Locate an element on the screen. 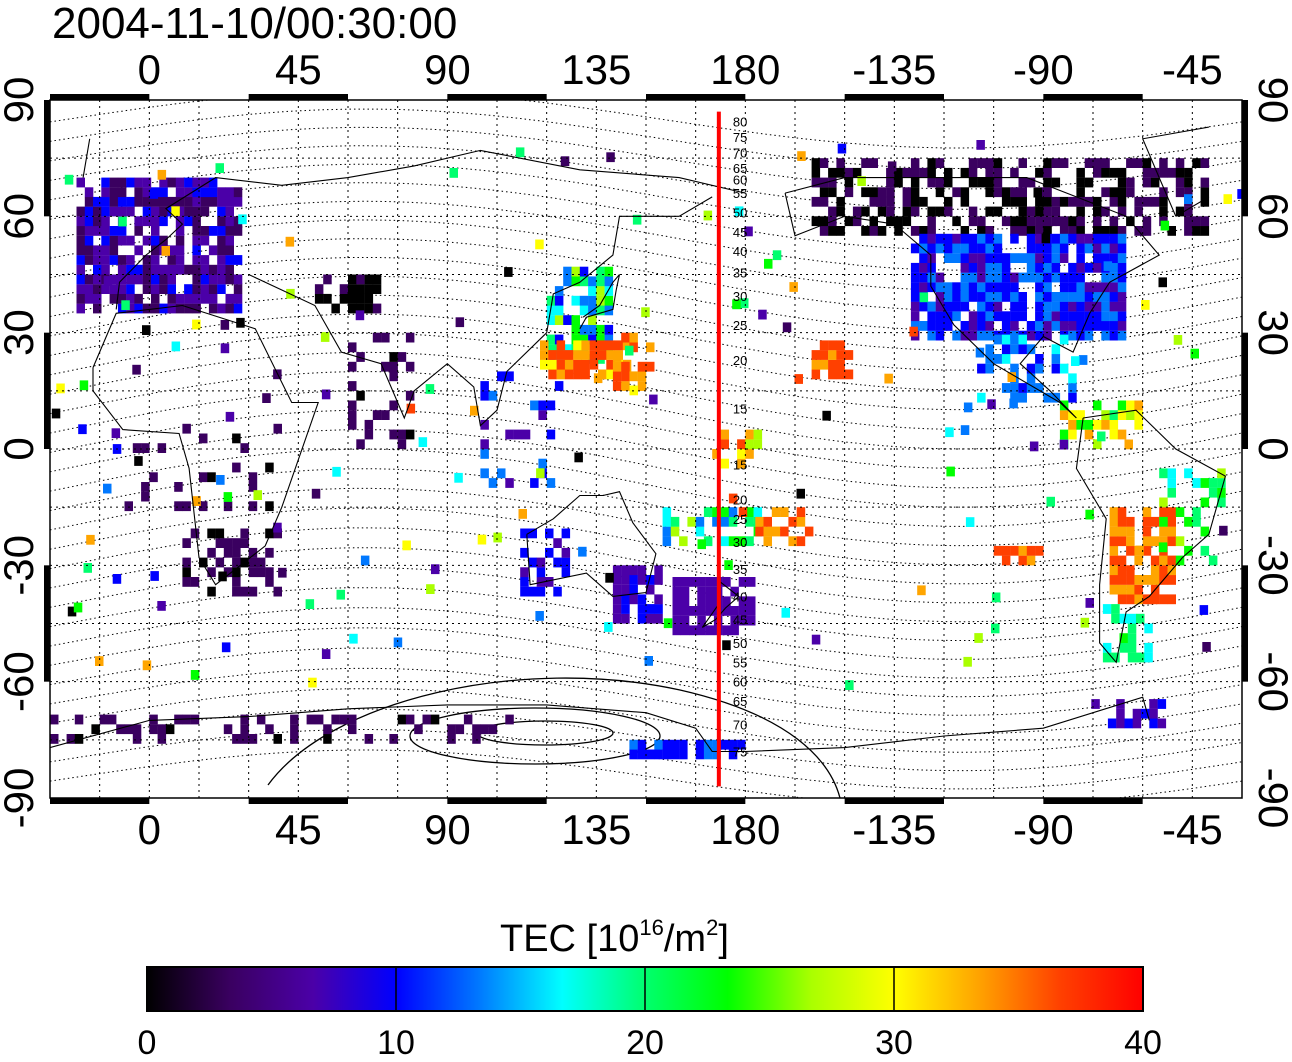 The image size is (1292, 1062). lon-tick-bottom: 135 is located at coordinates (596, 829).